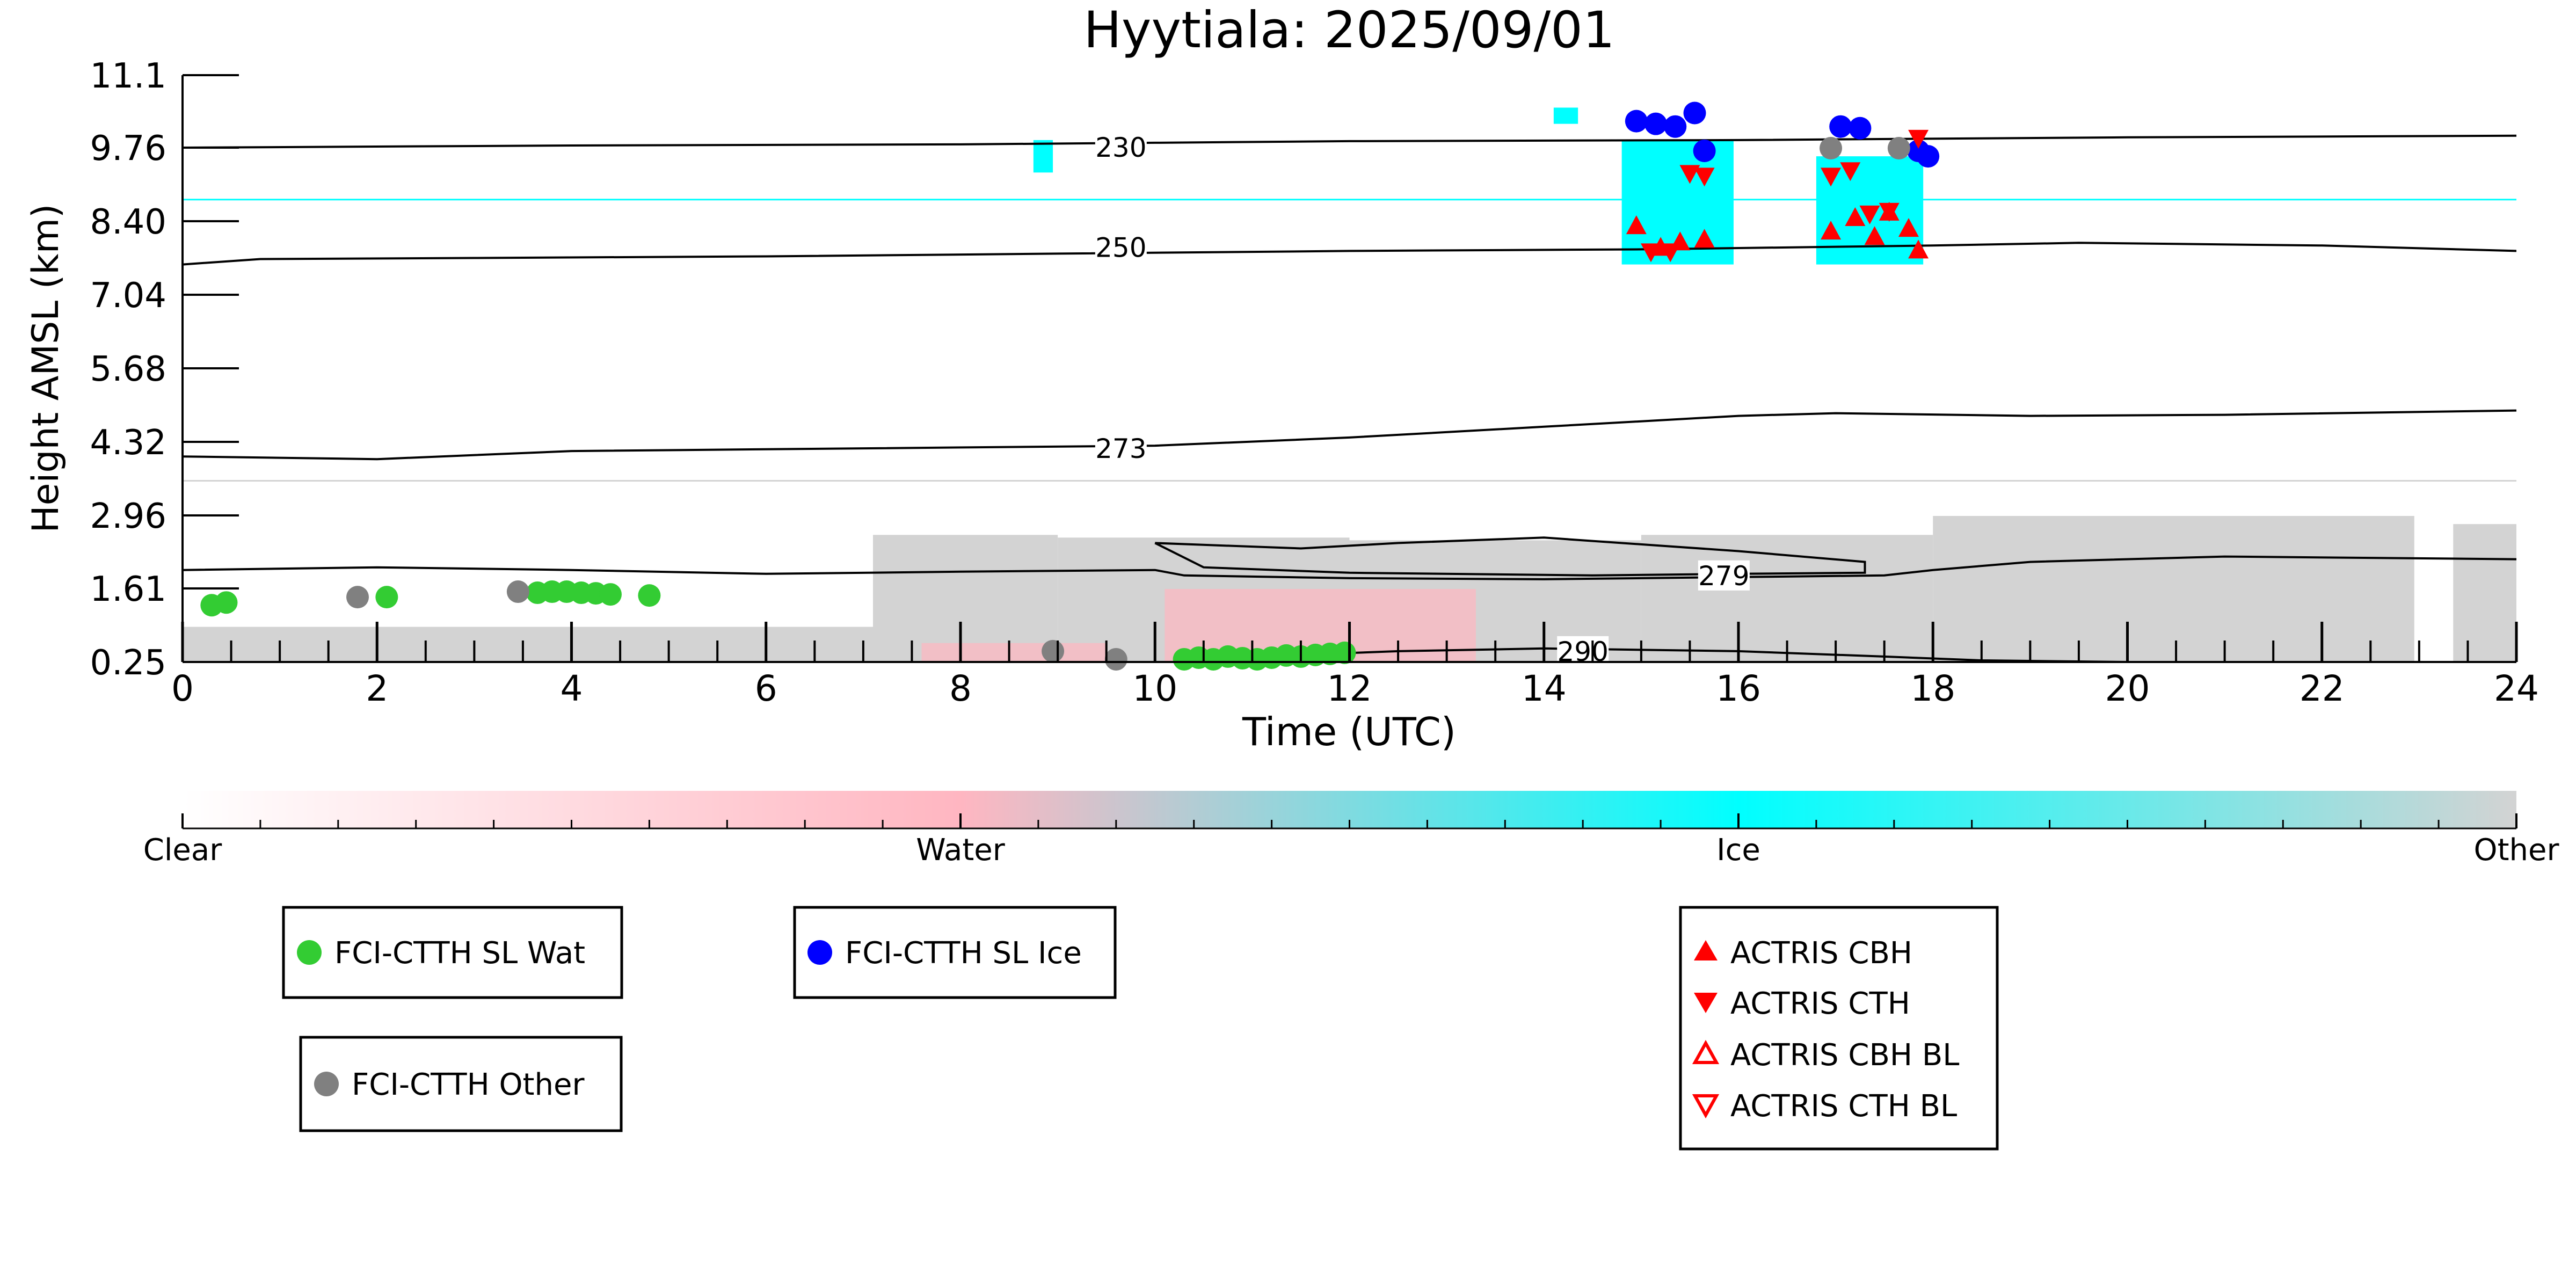 The width and height of the screenshot is (2576, 1288). Describe the element at coordinates (1738, 688) in the screenshot. I see `x-tick-label: 16` at that location.